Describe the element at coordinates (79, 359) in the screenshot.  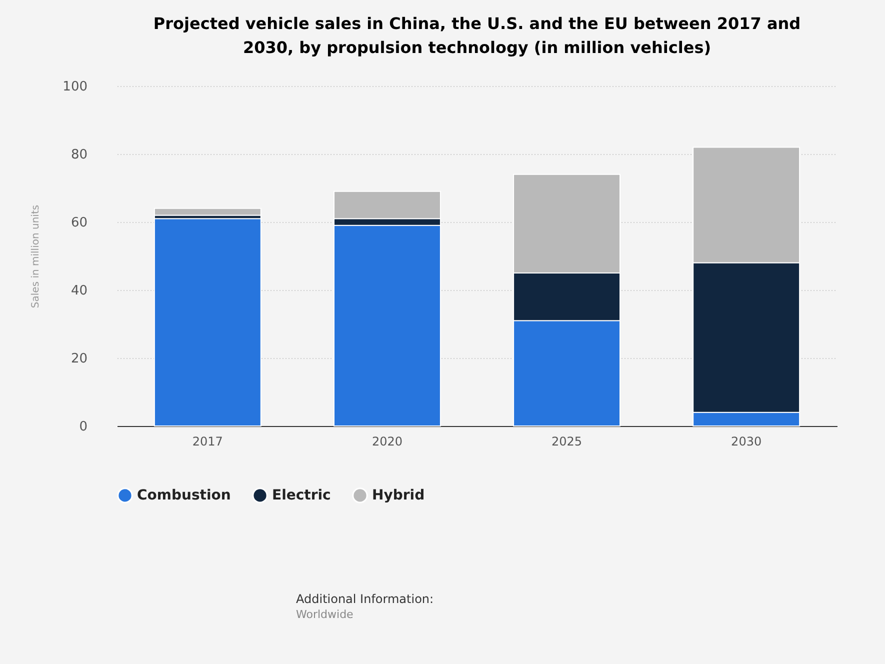
I see `y-tick-label: 20` at that location.